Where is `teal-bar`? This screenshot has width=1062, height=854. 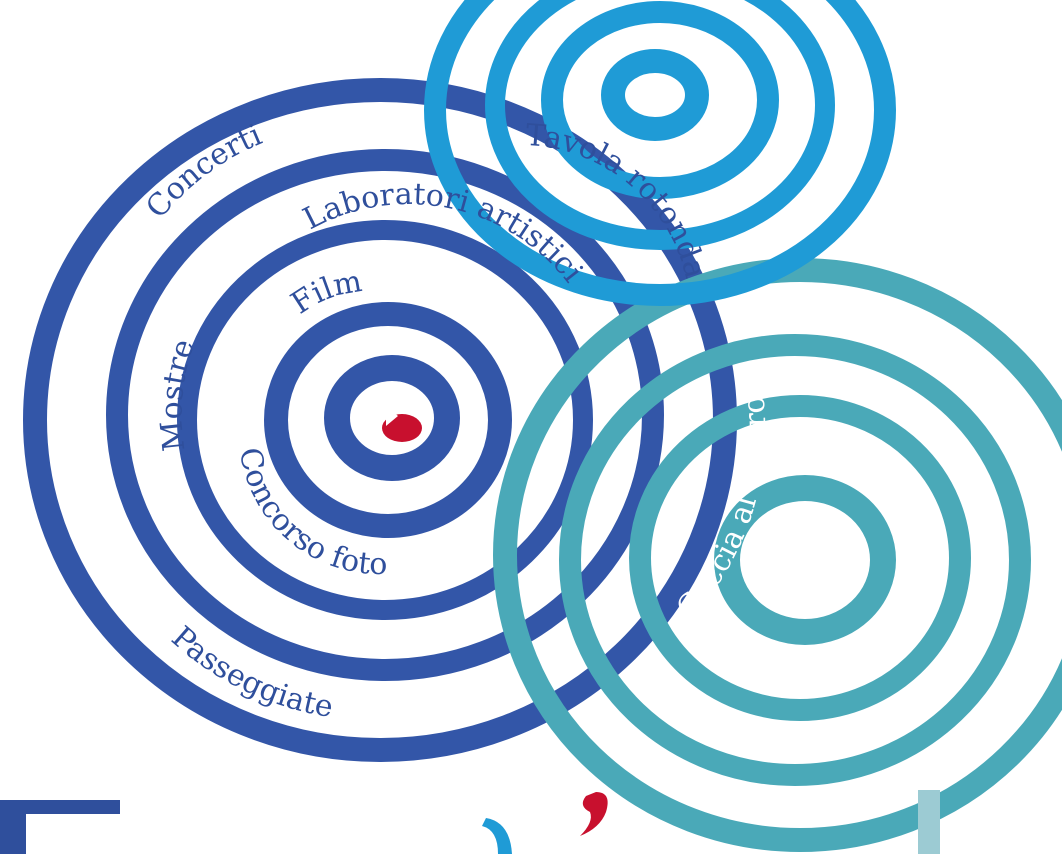
teal-bar is located at coordinates (929, 822).